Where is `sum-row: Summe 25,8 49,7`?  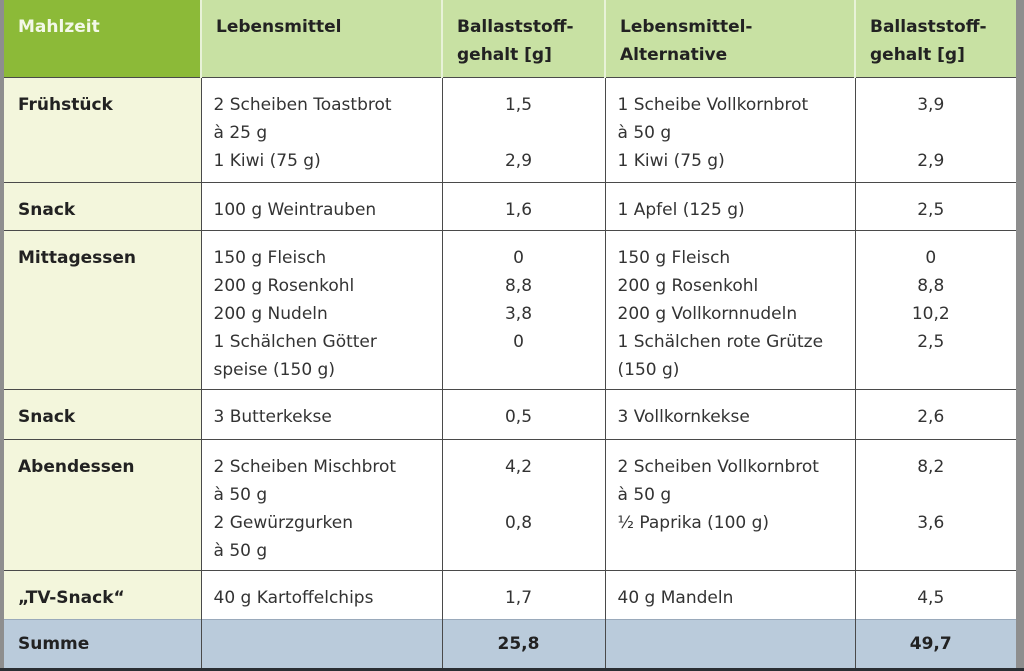 sum-row: Summe 25,8 49,7 is located at coordinates (510, 643).